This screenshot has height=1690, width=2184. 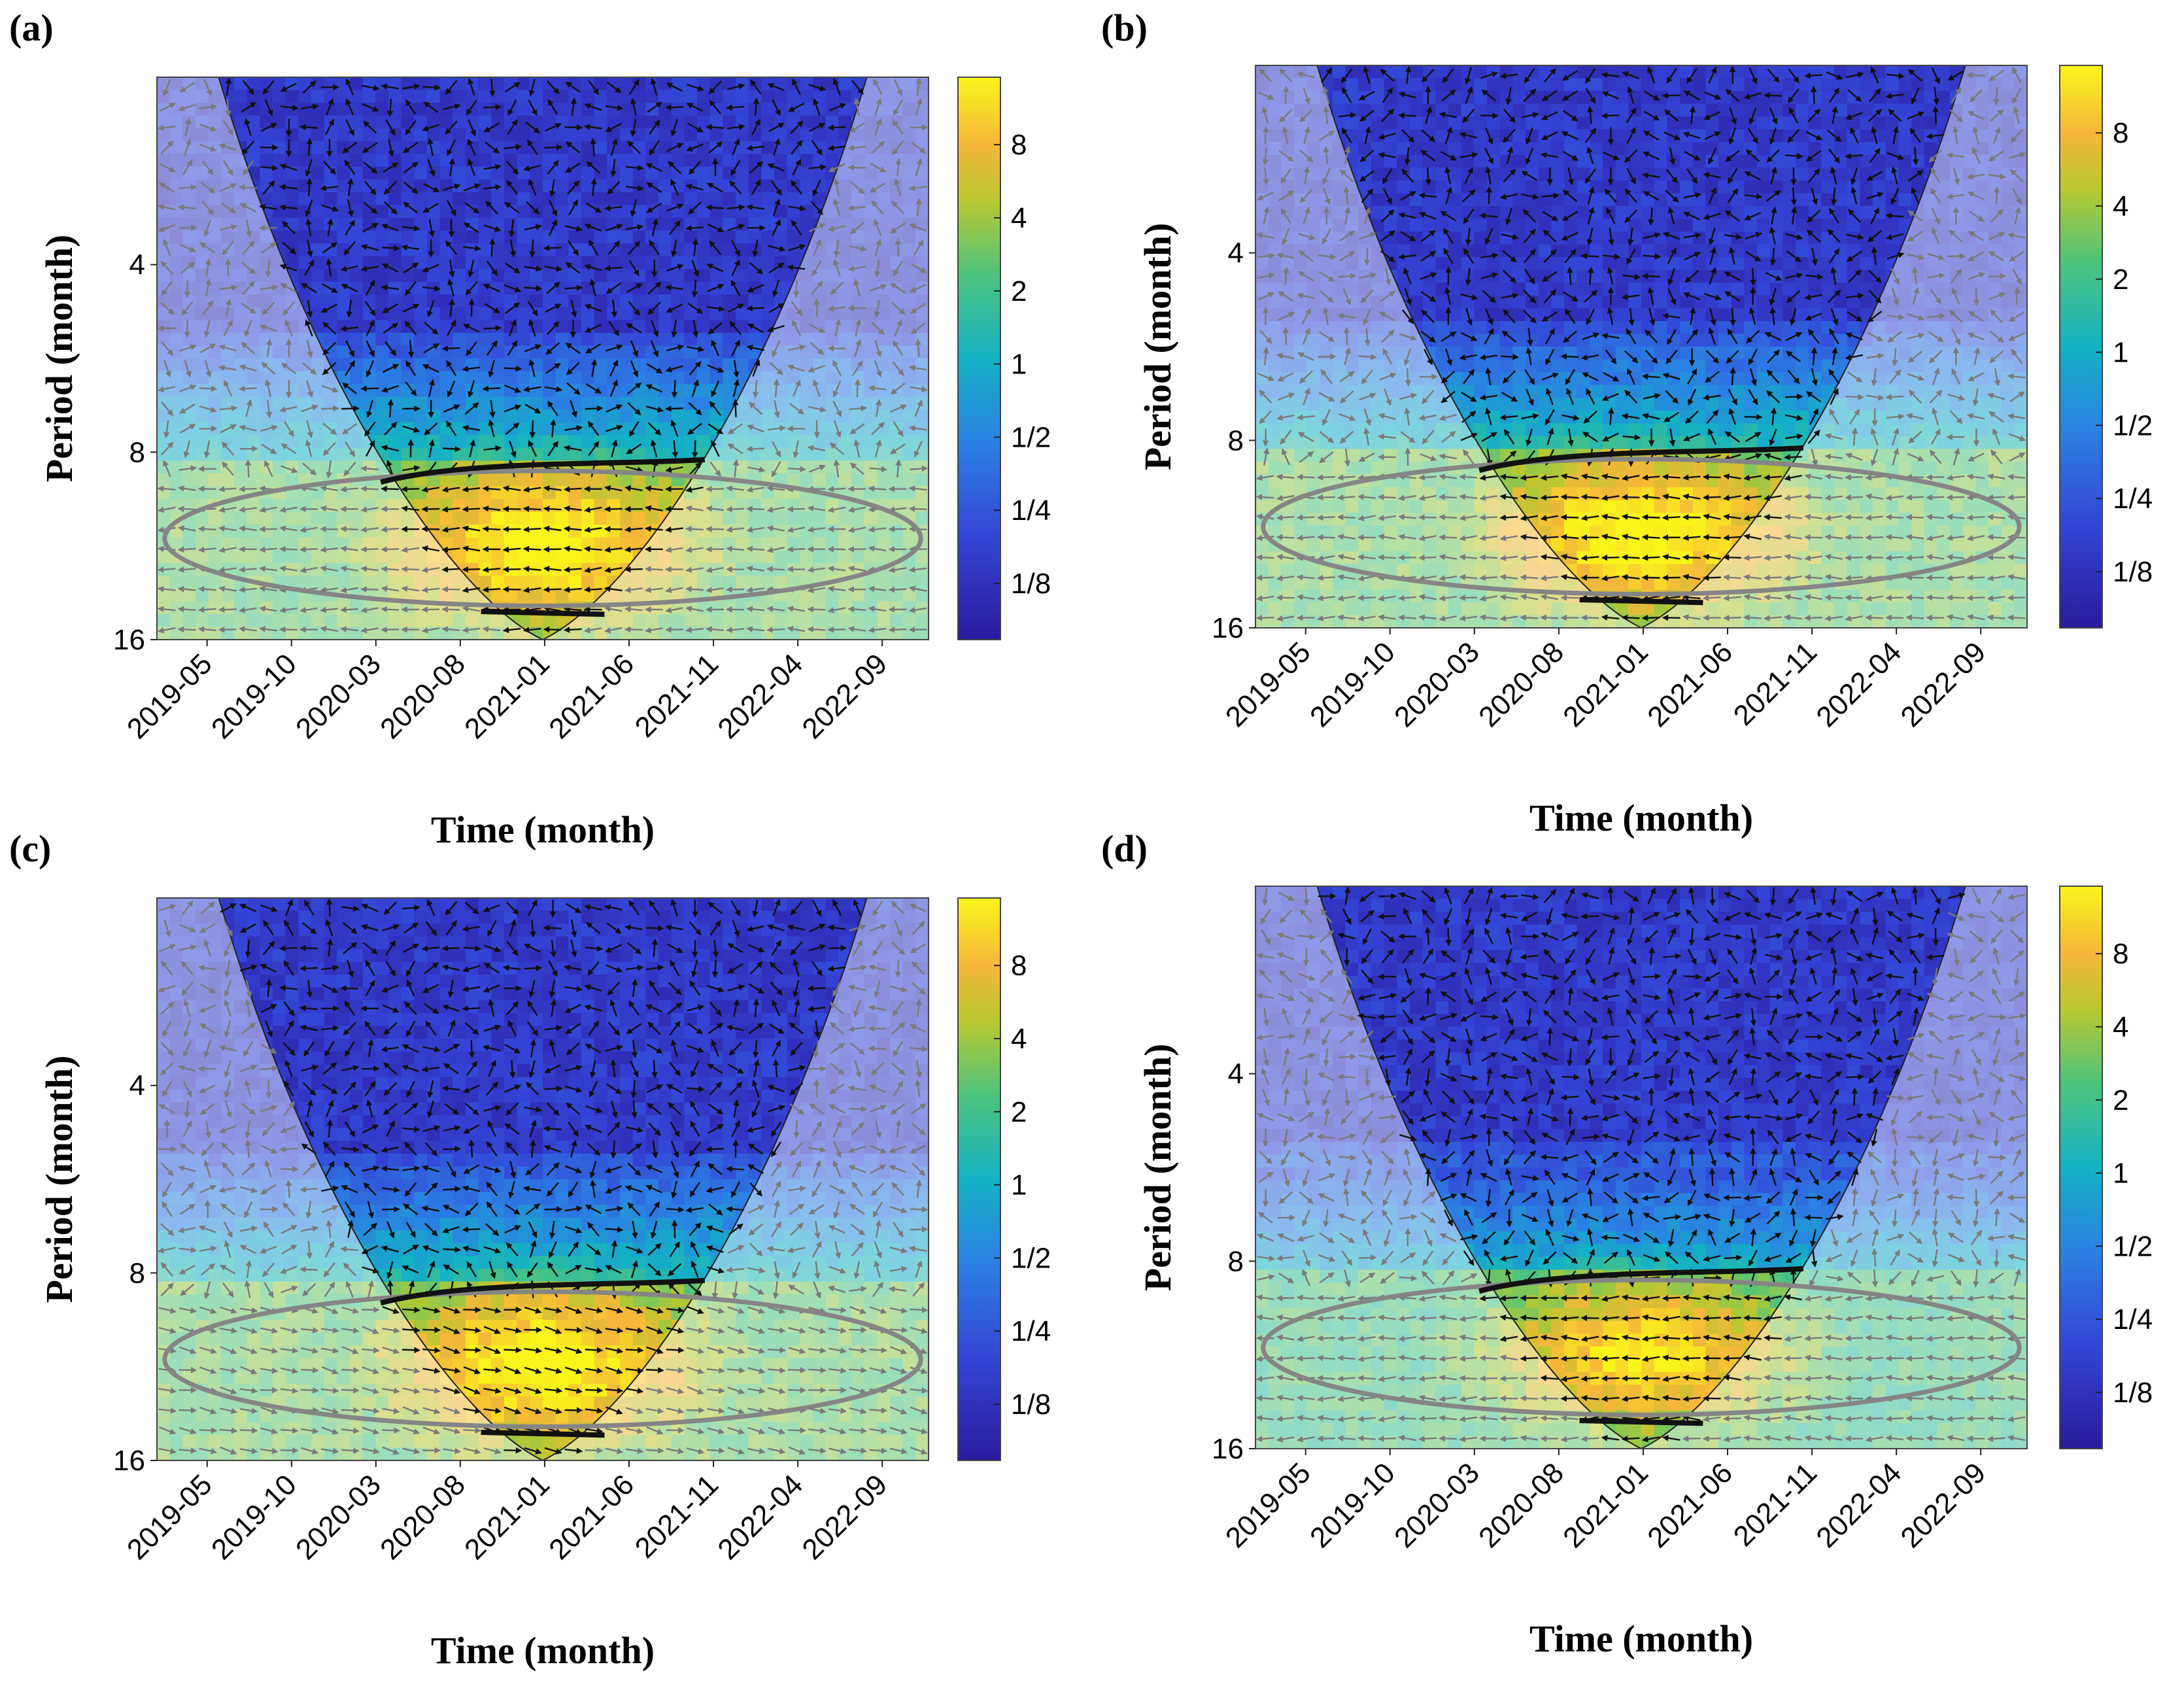 I want to click on panel-label-a: (a), so click(x=31, y=28).